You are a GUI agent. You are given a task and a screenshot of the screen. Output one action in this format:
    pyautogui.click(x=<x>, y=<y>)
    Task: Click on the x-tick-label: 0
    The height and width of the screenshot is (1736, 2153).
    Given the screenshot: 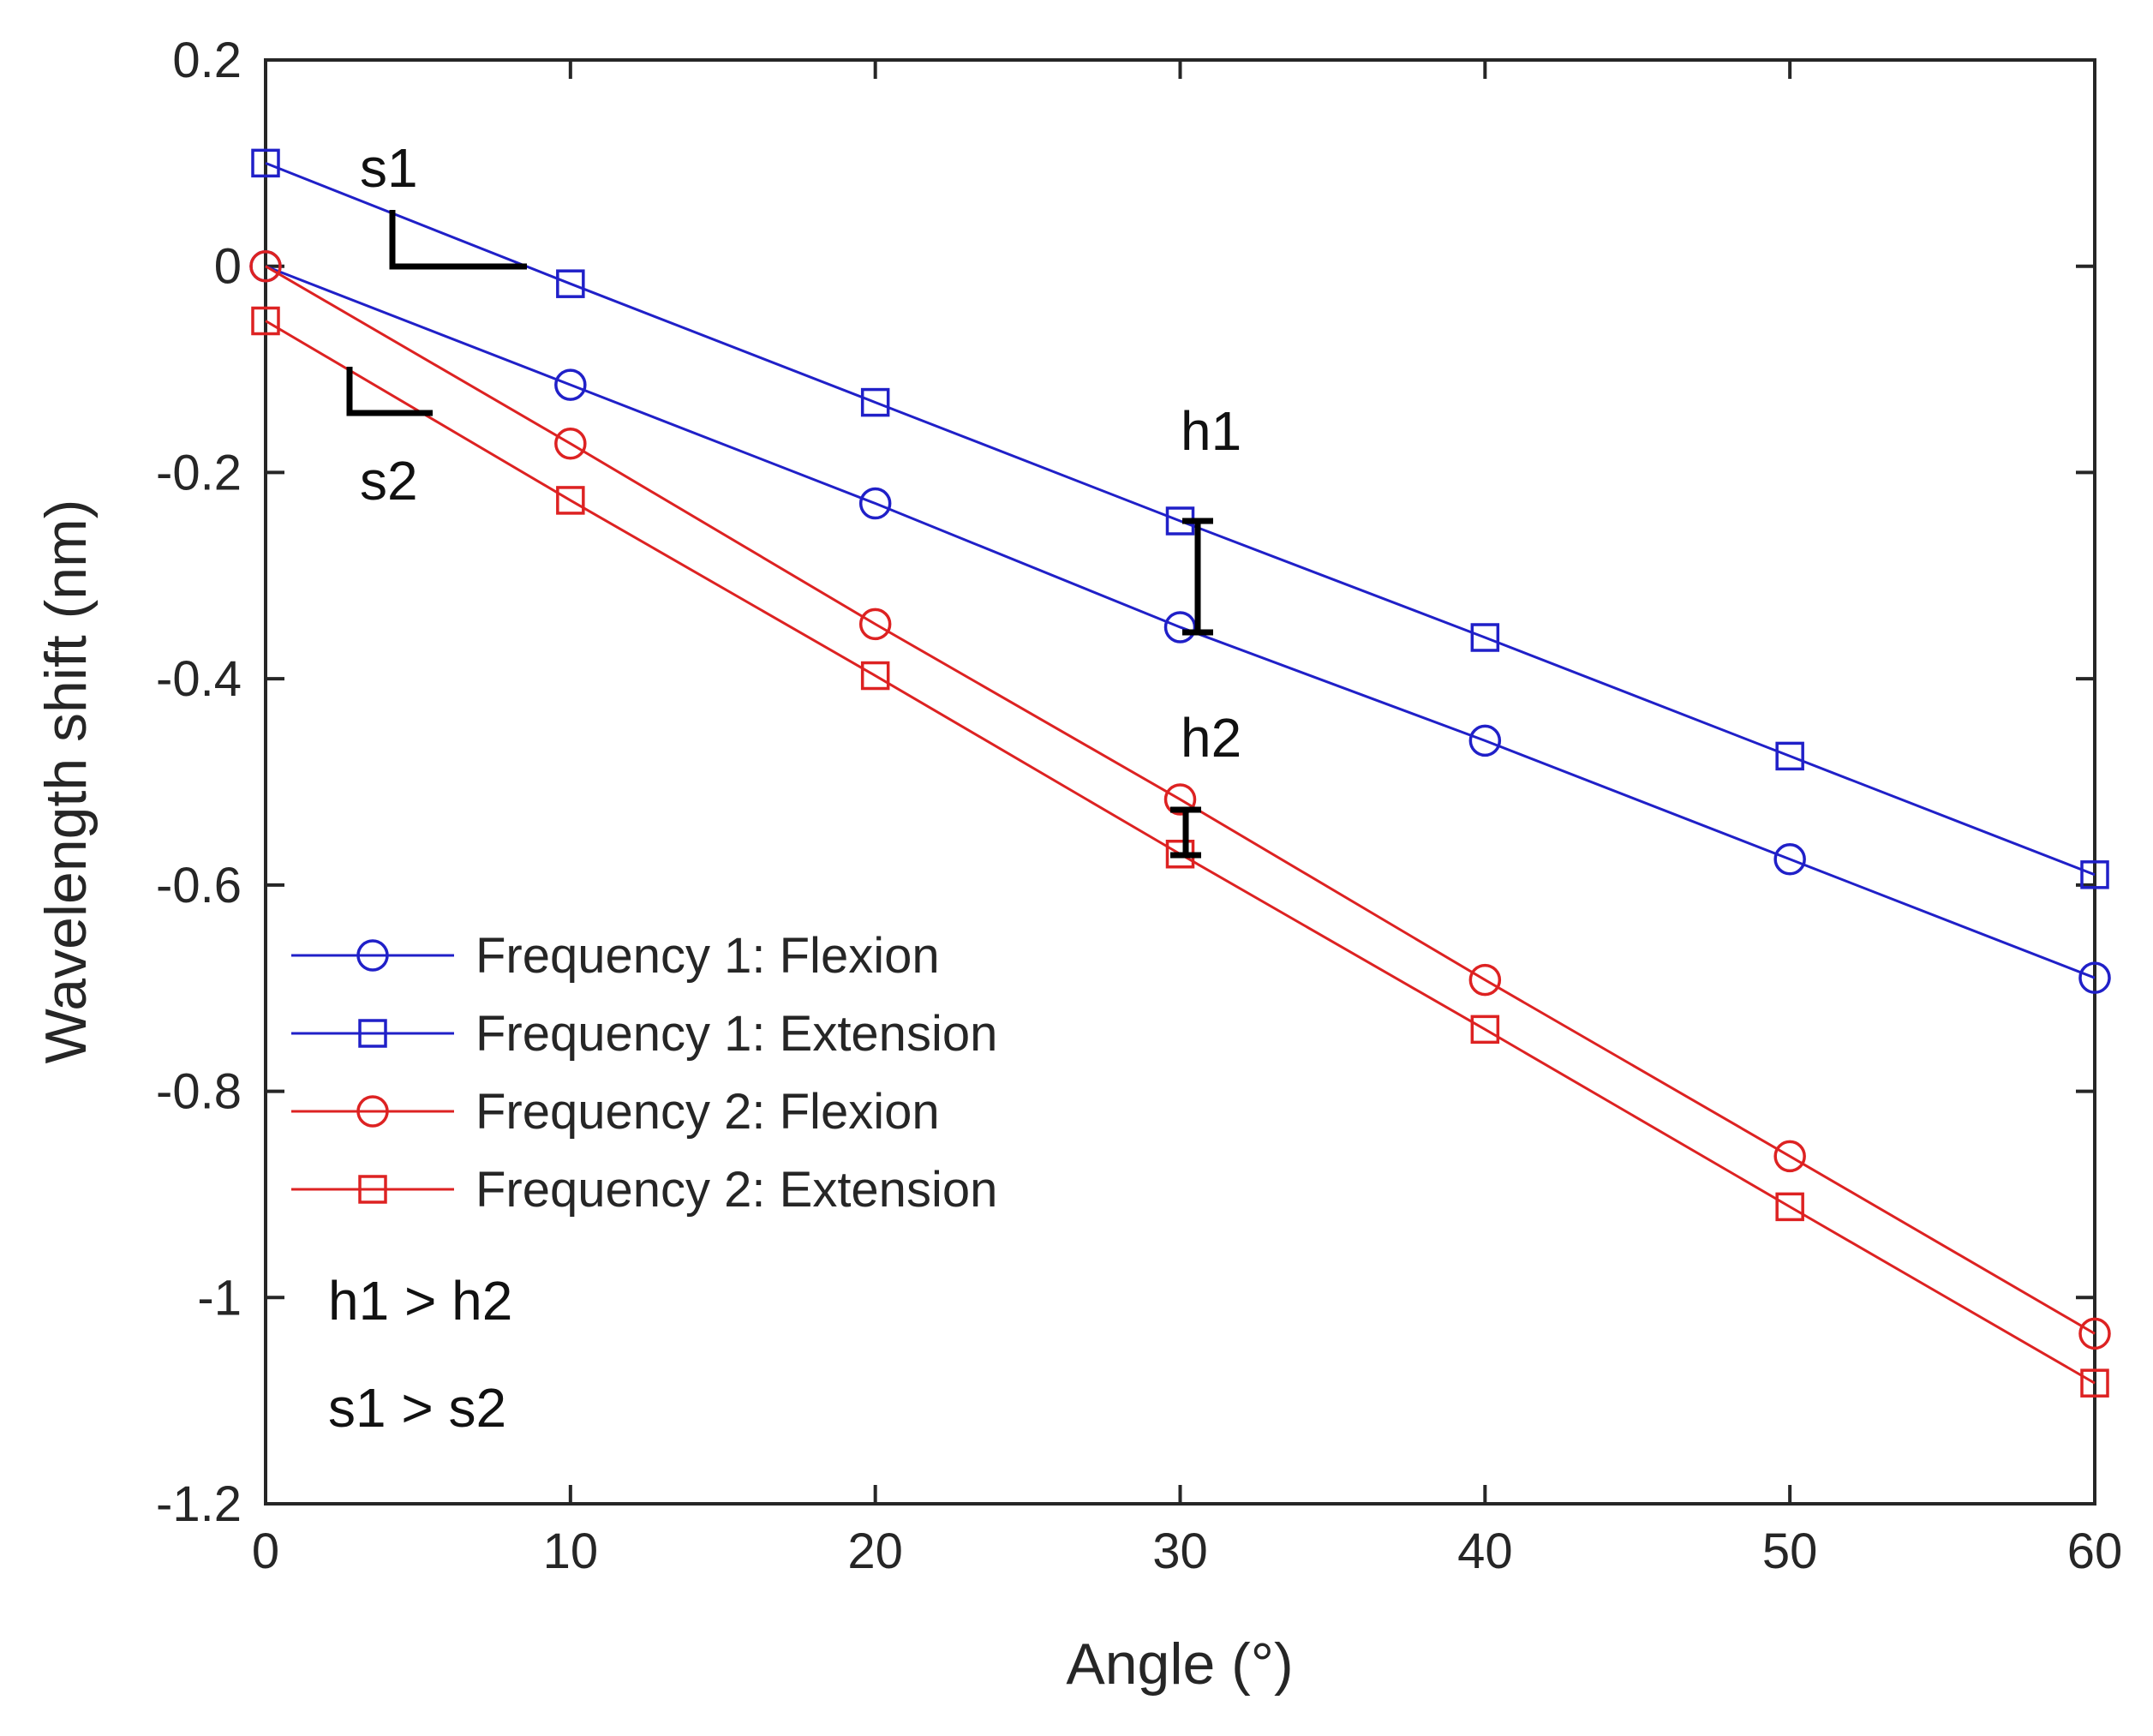 What is the action you would take?
    pyautogui.click(x=265, y=1551)
    